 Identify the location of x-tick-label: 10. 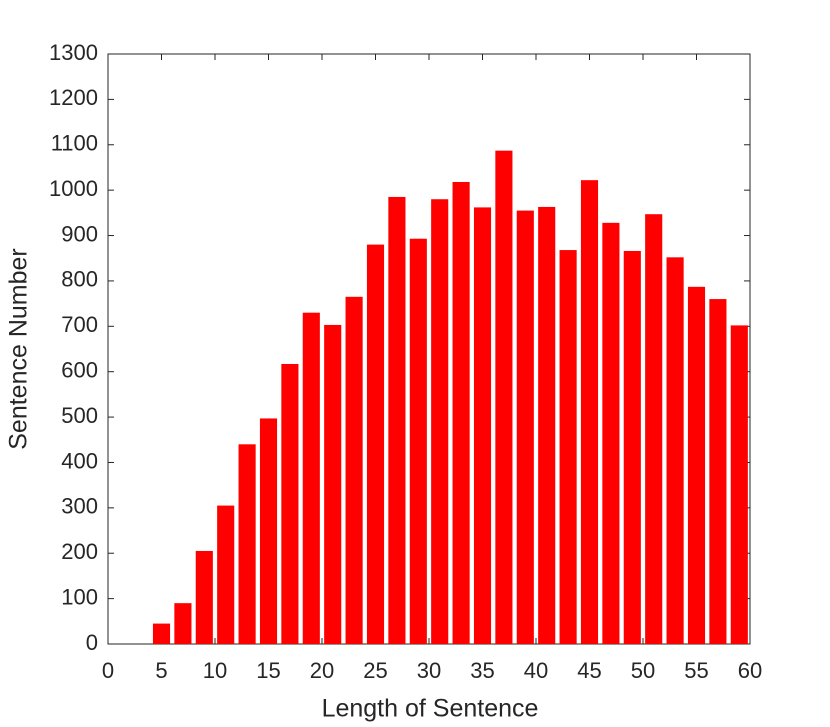
(215, 670).